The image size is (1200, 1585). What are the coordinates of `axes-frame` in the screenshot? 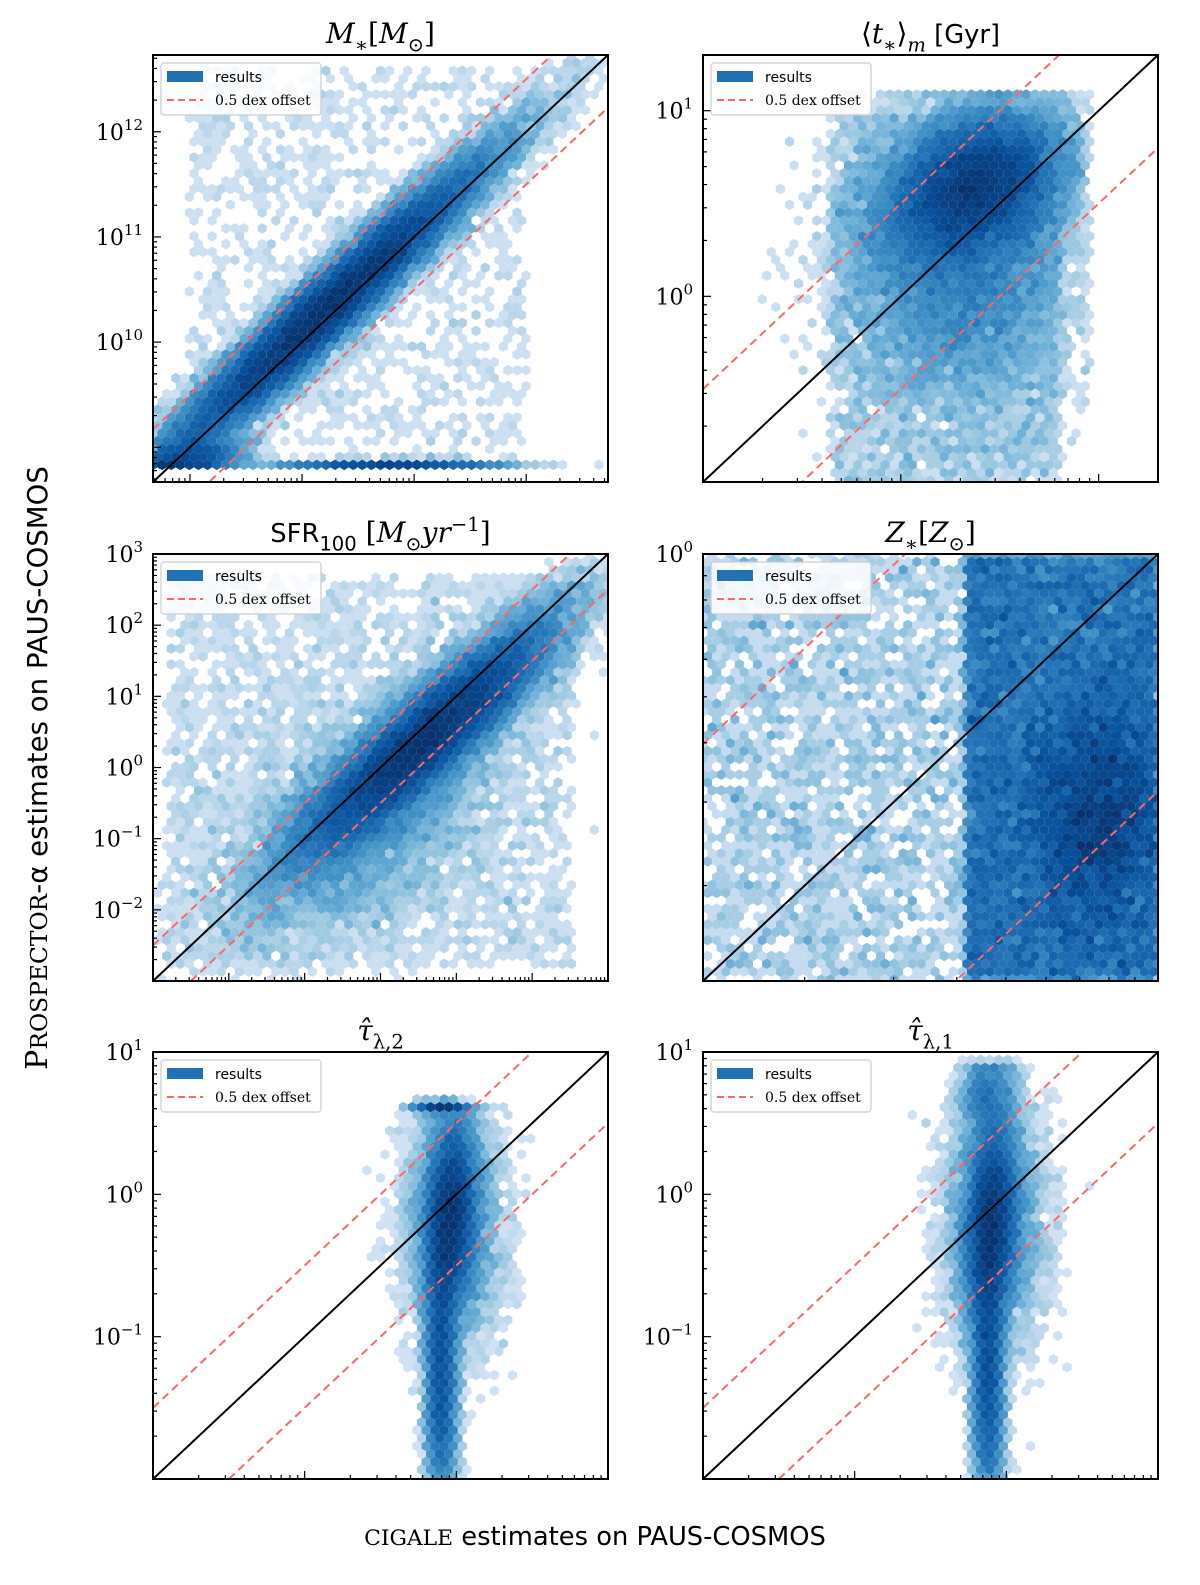 It's located at (930, 268).